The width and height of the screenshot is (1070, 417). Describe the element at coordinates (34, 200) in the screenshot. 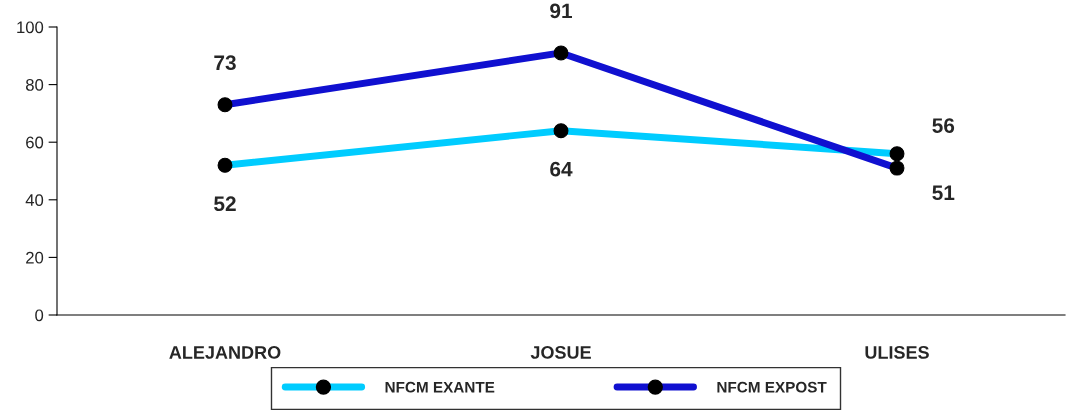

I see `y-tick-label: 40` at that location.